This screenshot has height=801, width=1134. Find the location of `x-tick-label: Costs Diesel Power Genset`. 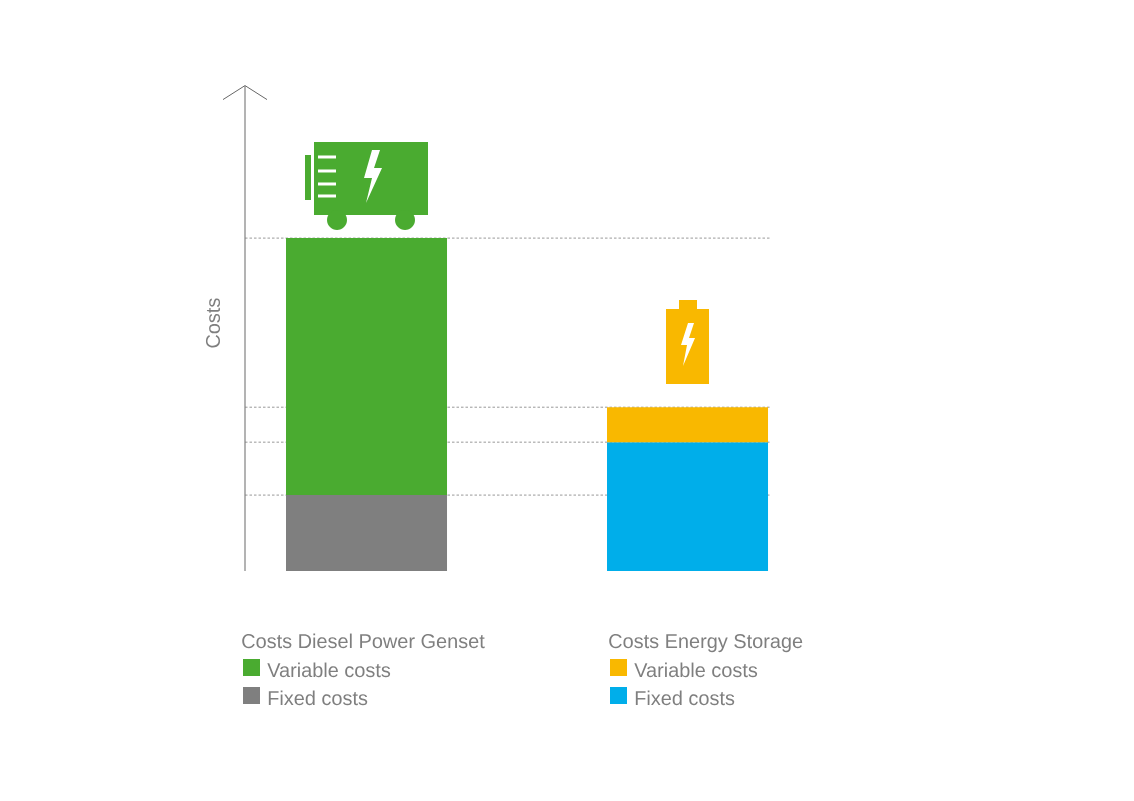

x-tick-label: Costs Diesel Power Genset is located at coordinates (363, 641).